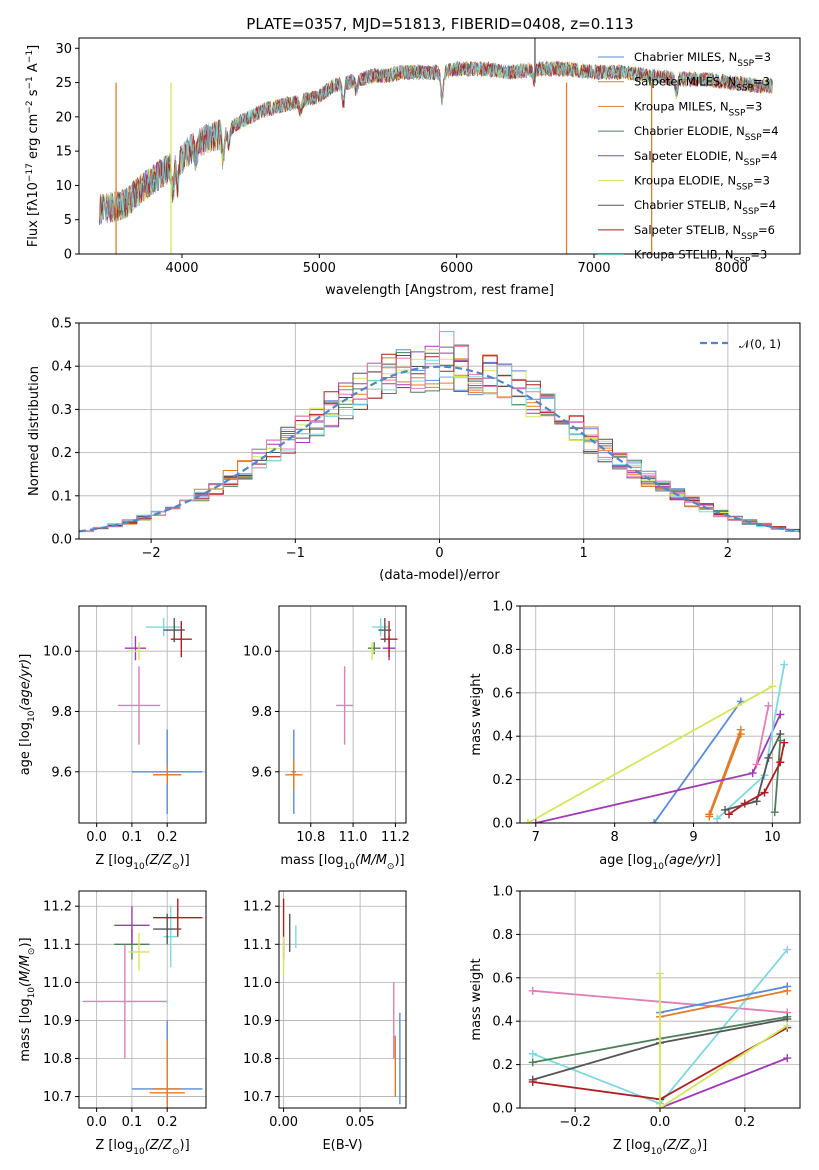  What do you see at coordinates (728, 553) in the screenshot?
I see `x-tick-label: 2` at bounding box center [728, 553].